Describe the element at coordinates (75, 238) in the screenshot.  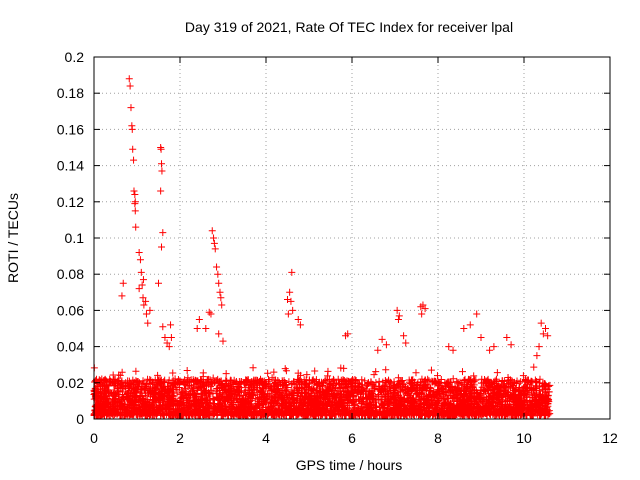
I see `y-tick-label: 0.1` at that location.